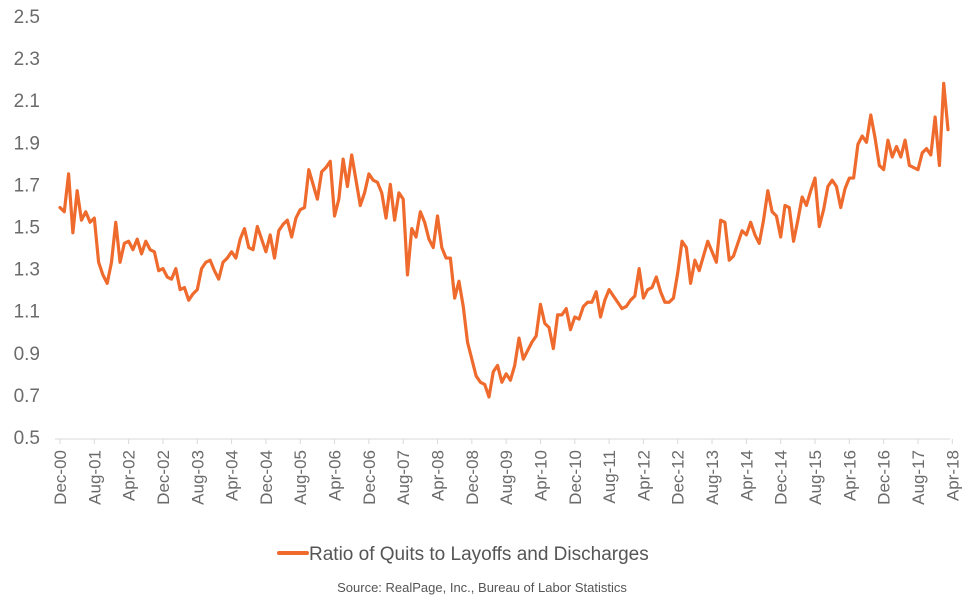  What do you see at coordinates (712, 477) in the screenshot?
I see `x-tick-label: Aug-13` at bounding box center [712, 477].